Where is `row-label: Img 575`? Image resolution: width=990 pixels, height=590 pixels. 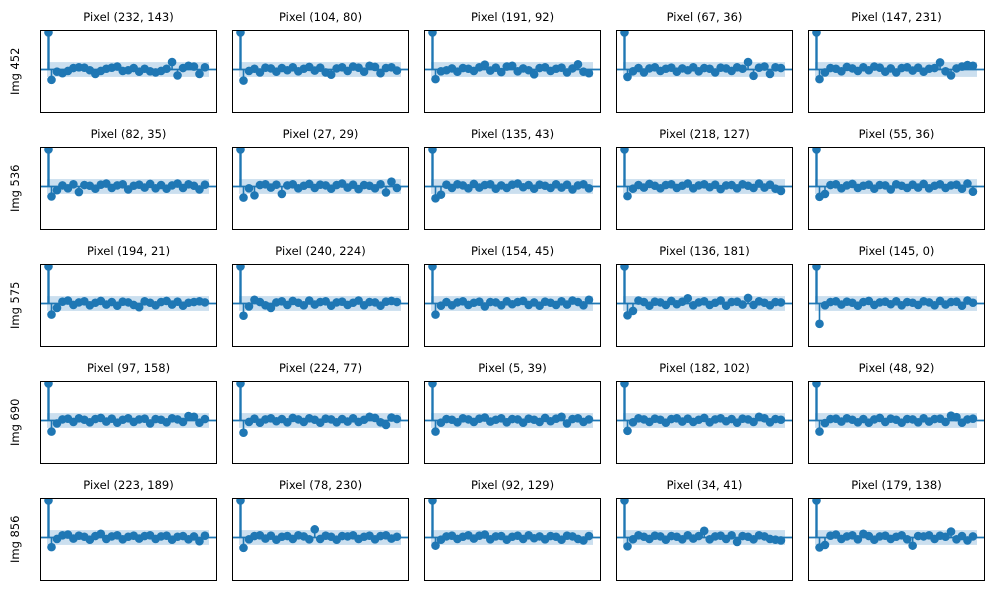 row-label: Img 575 is located at coordinates (15, 305).